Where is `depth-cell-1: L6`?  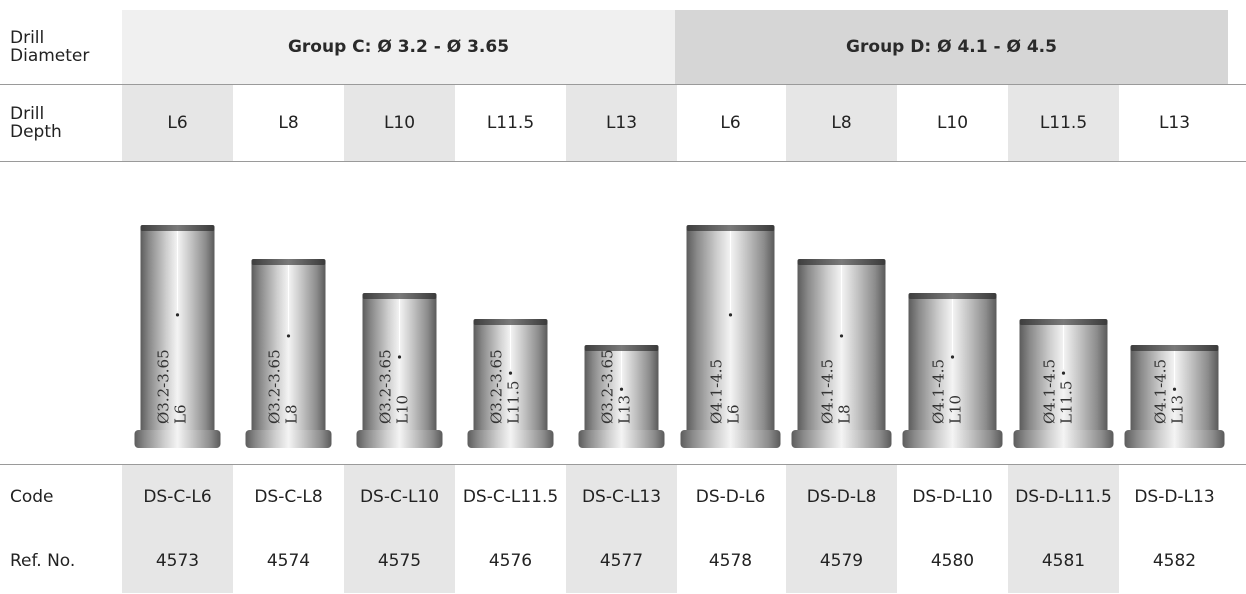
depth-cell-1: L6 is located at coordinates (177, 123).